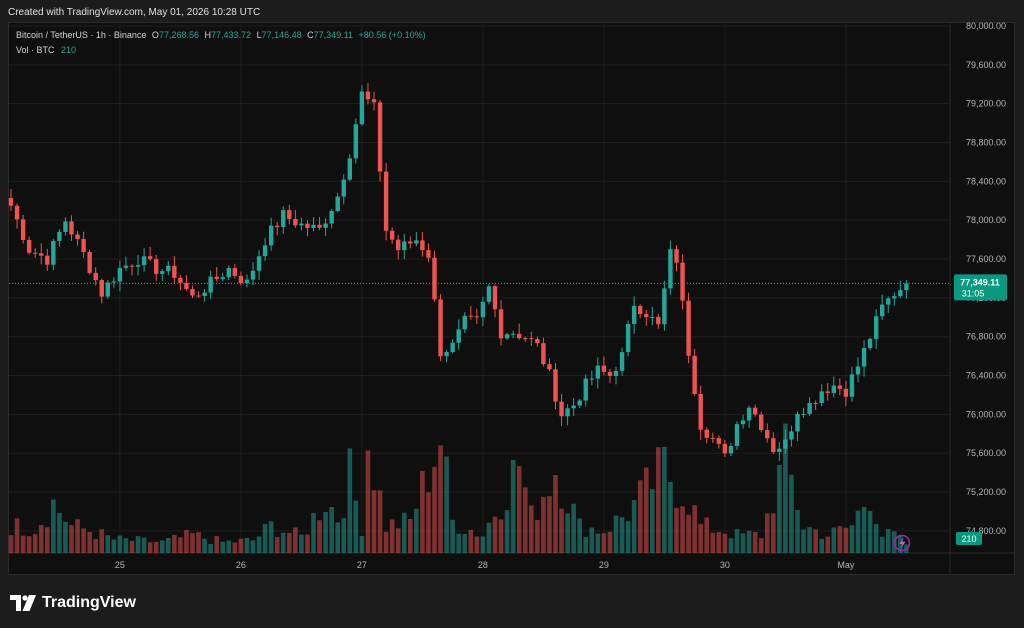 The height and width of the screenshot is (628, 1024). What do you see at coordinates (73, 603) in the screenshot?
I see `tradingview-logo: TradingView` at bounding box center [73, 603].